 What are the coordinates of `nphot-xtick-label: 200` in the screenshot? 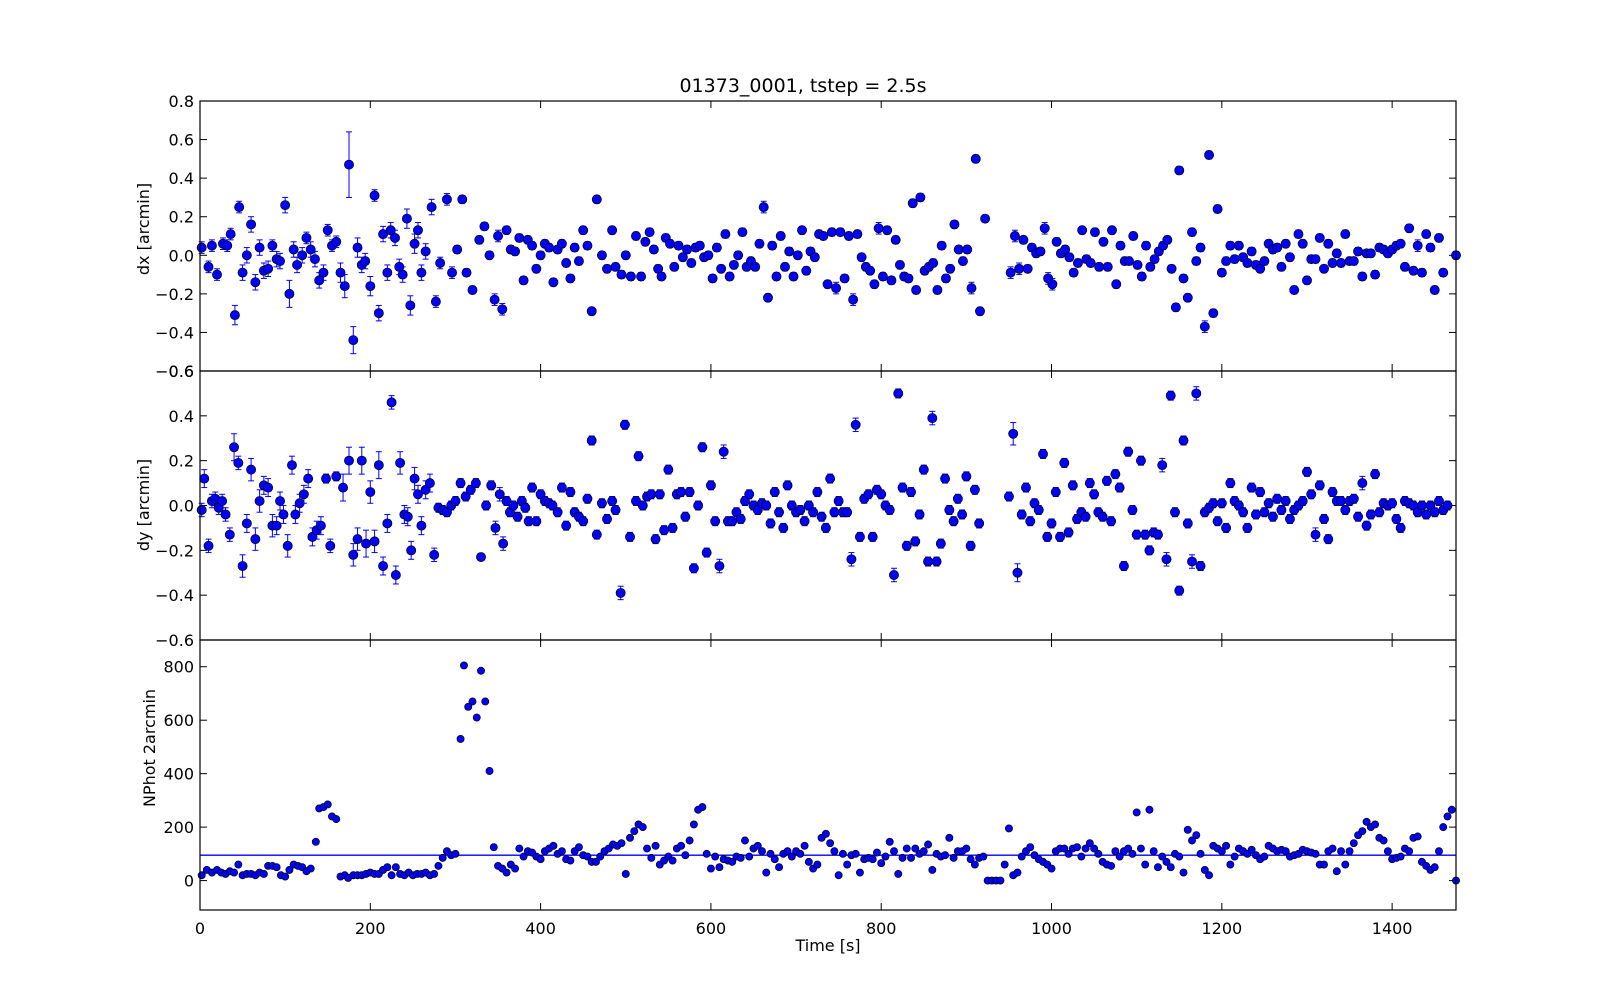 It's located at (370, 928).